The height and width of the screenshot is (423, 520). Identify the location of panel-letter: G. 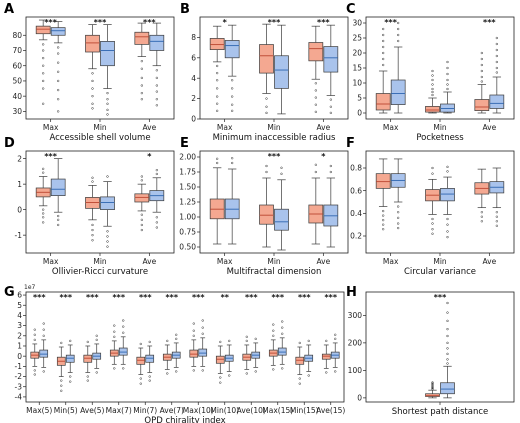
(9, 292).